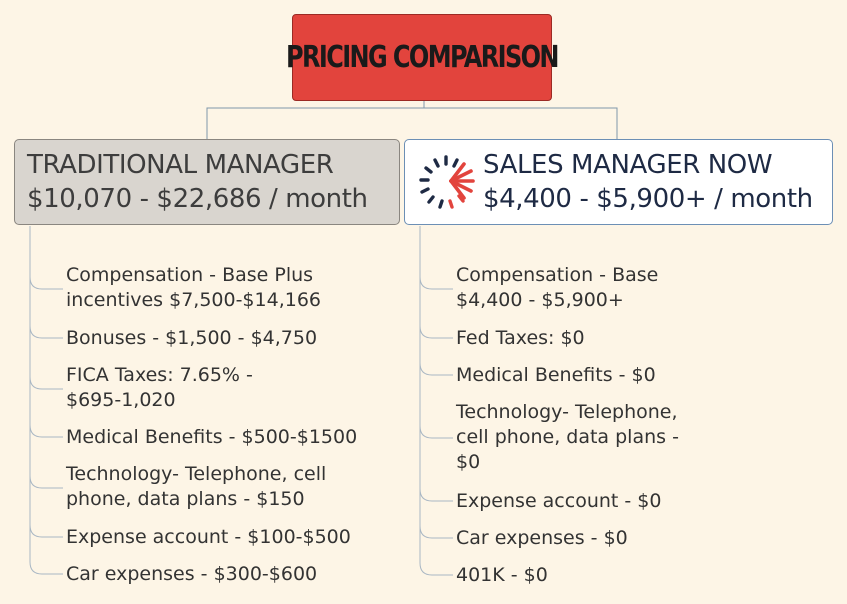  Describe the element at coordinates (648, 199) in the screenshot. I see `sales-manager-now-price: $4,400 - $5,900+ / month` at that location.